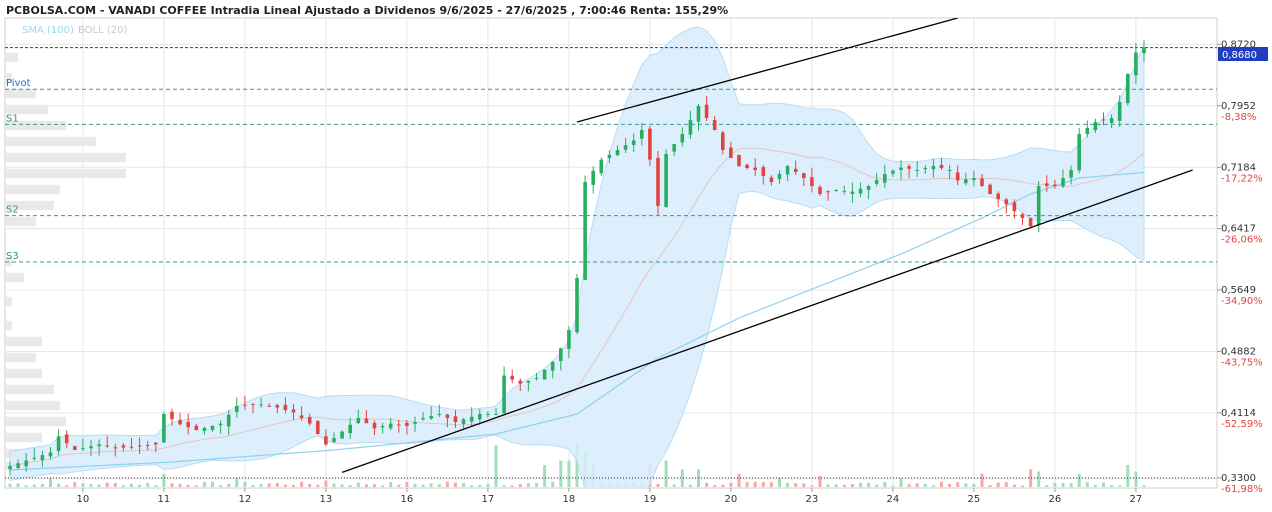 This screenshot has width=1272, height=512. What do you see at coordinates (1242, 178) in the screenshot?
I see `y-pct-label: -17,22%` at bounding box center [1242, 178].